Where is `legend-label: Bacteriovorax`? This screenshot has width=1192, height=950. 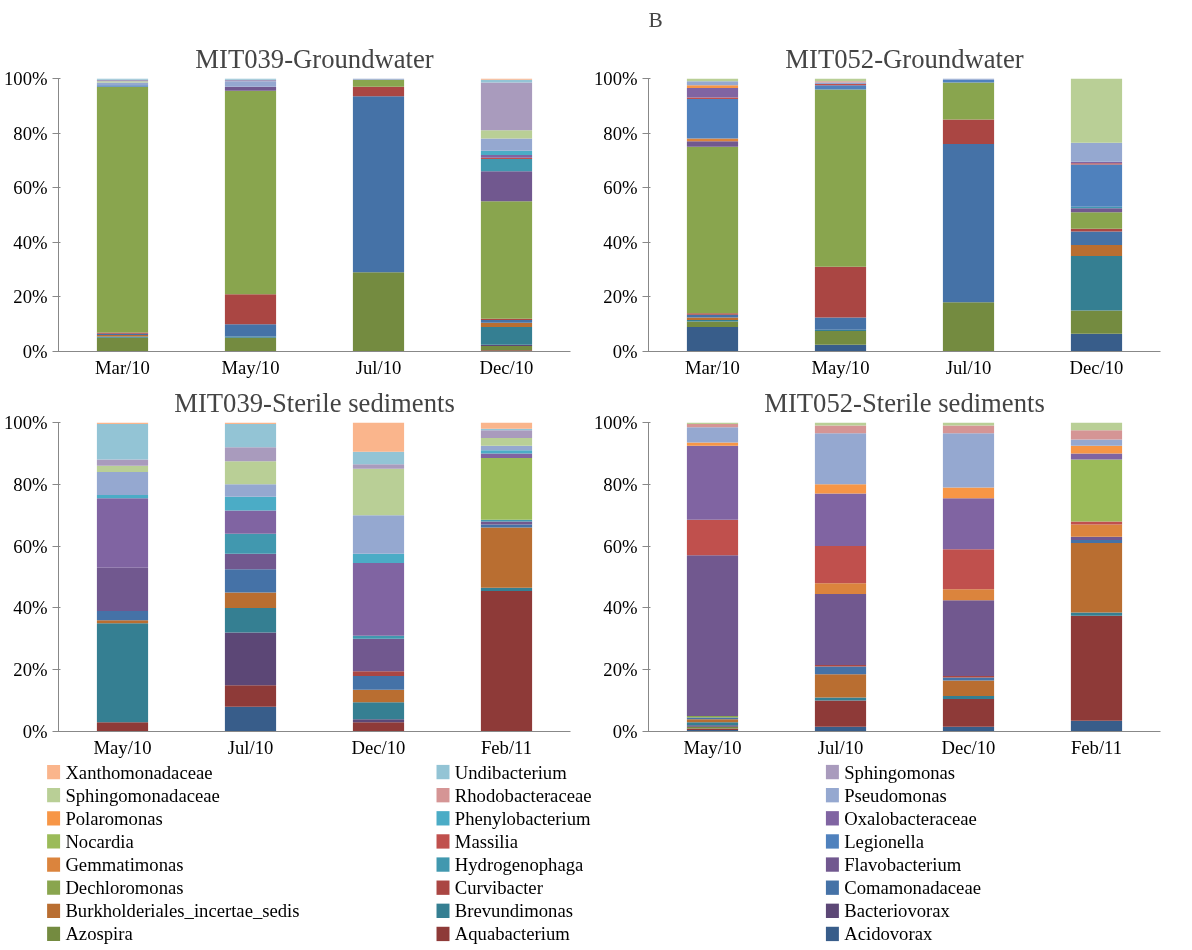 legend-label: Bacteriovorax is located at coordinates (897, 911).